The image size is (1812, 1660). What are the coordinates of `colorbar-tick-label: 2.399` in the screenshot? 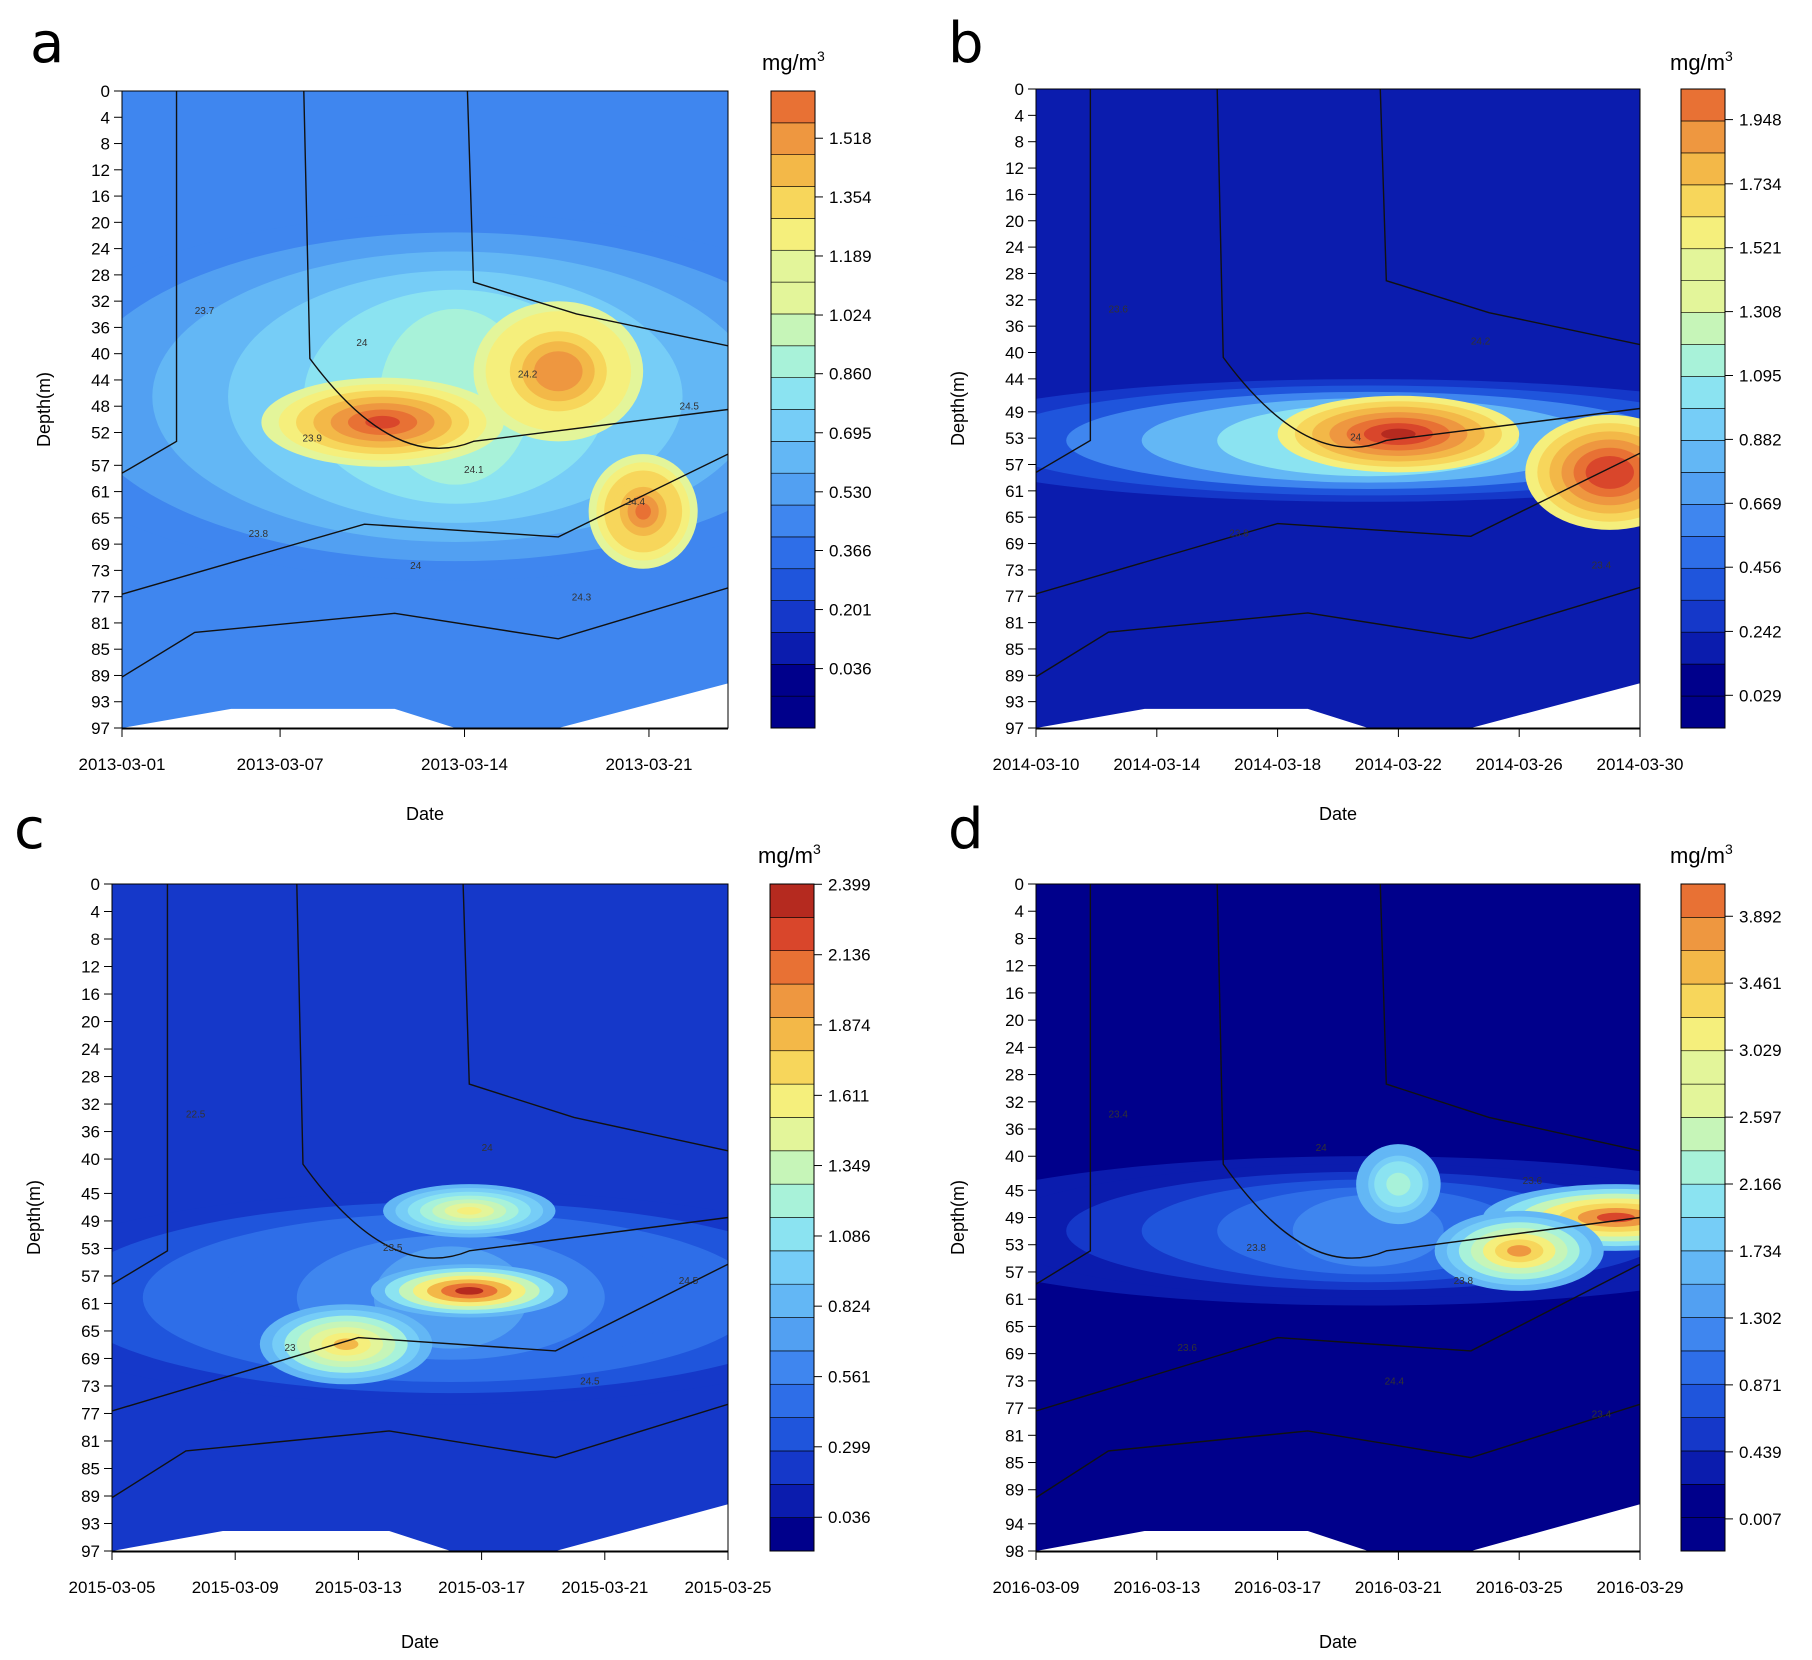 It's located at (849, 884).